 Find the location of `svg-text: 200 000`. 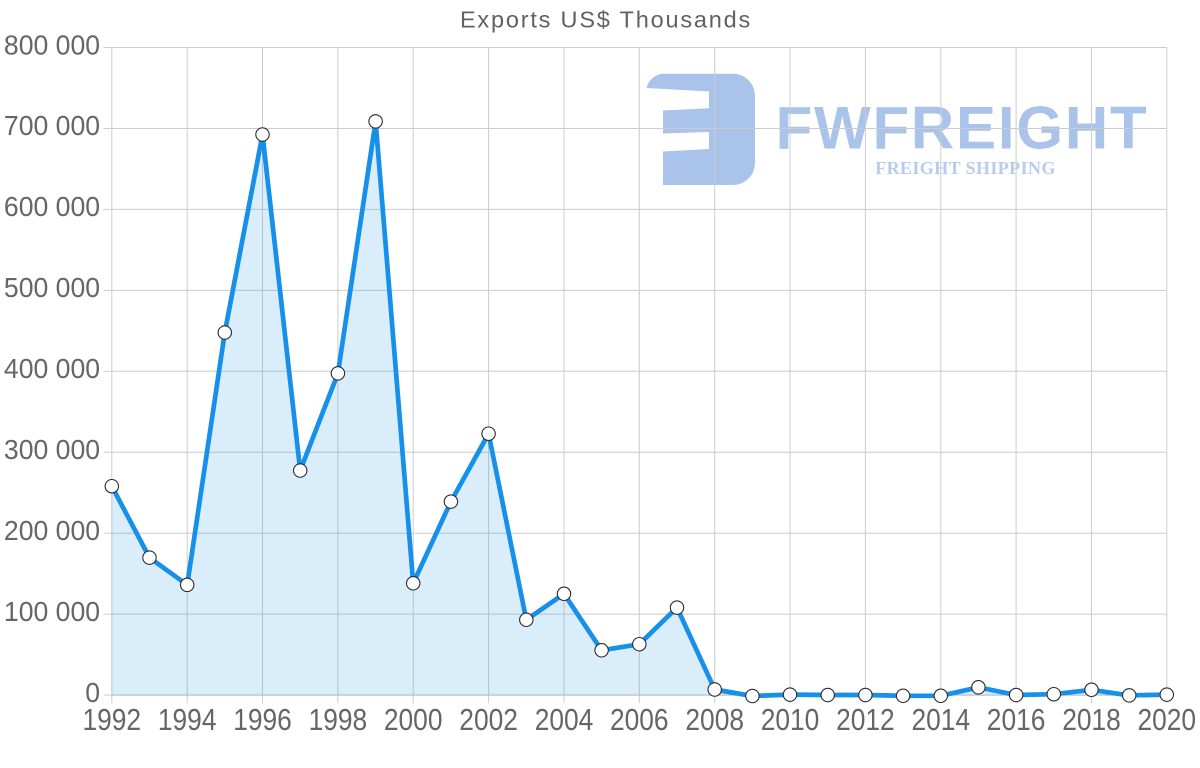

svg-text: 200 000 is located at coordinates (52, 530).